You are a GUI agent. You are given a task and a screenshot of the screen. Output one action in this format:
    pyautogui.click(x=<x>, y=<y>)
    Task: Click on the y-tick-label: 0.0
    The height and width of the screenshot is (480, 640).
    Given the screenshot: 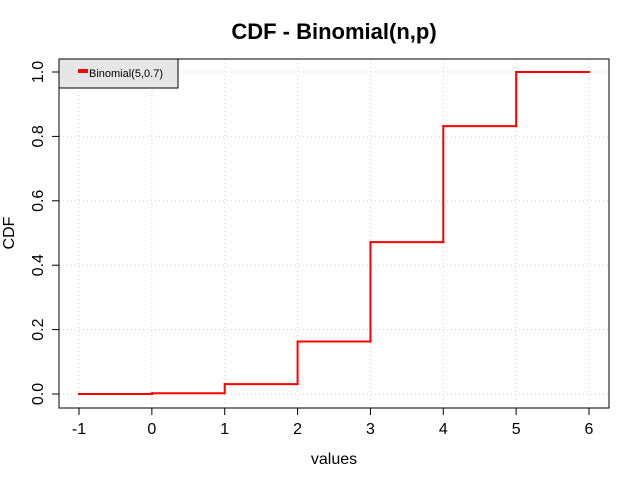 What is the action you would take?
    pyautogui.click(x=38, y=394)
    